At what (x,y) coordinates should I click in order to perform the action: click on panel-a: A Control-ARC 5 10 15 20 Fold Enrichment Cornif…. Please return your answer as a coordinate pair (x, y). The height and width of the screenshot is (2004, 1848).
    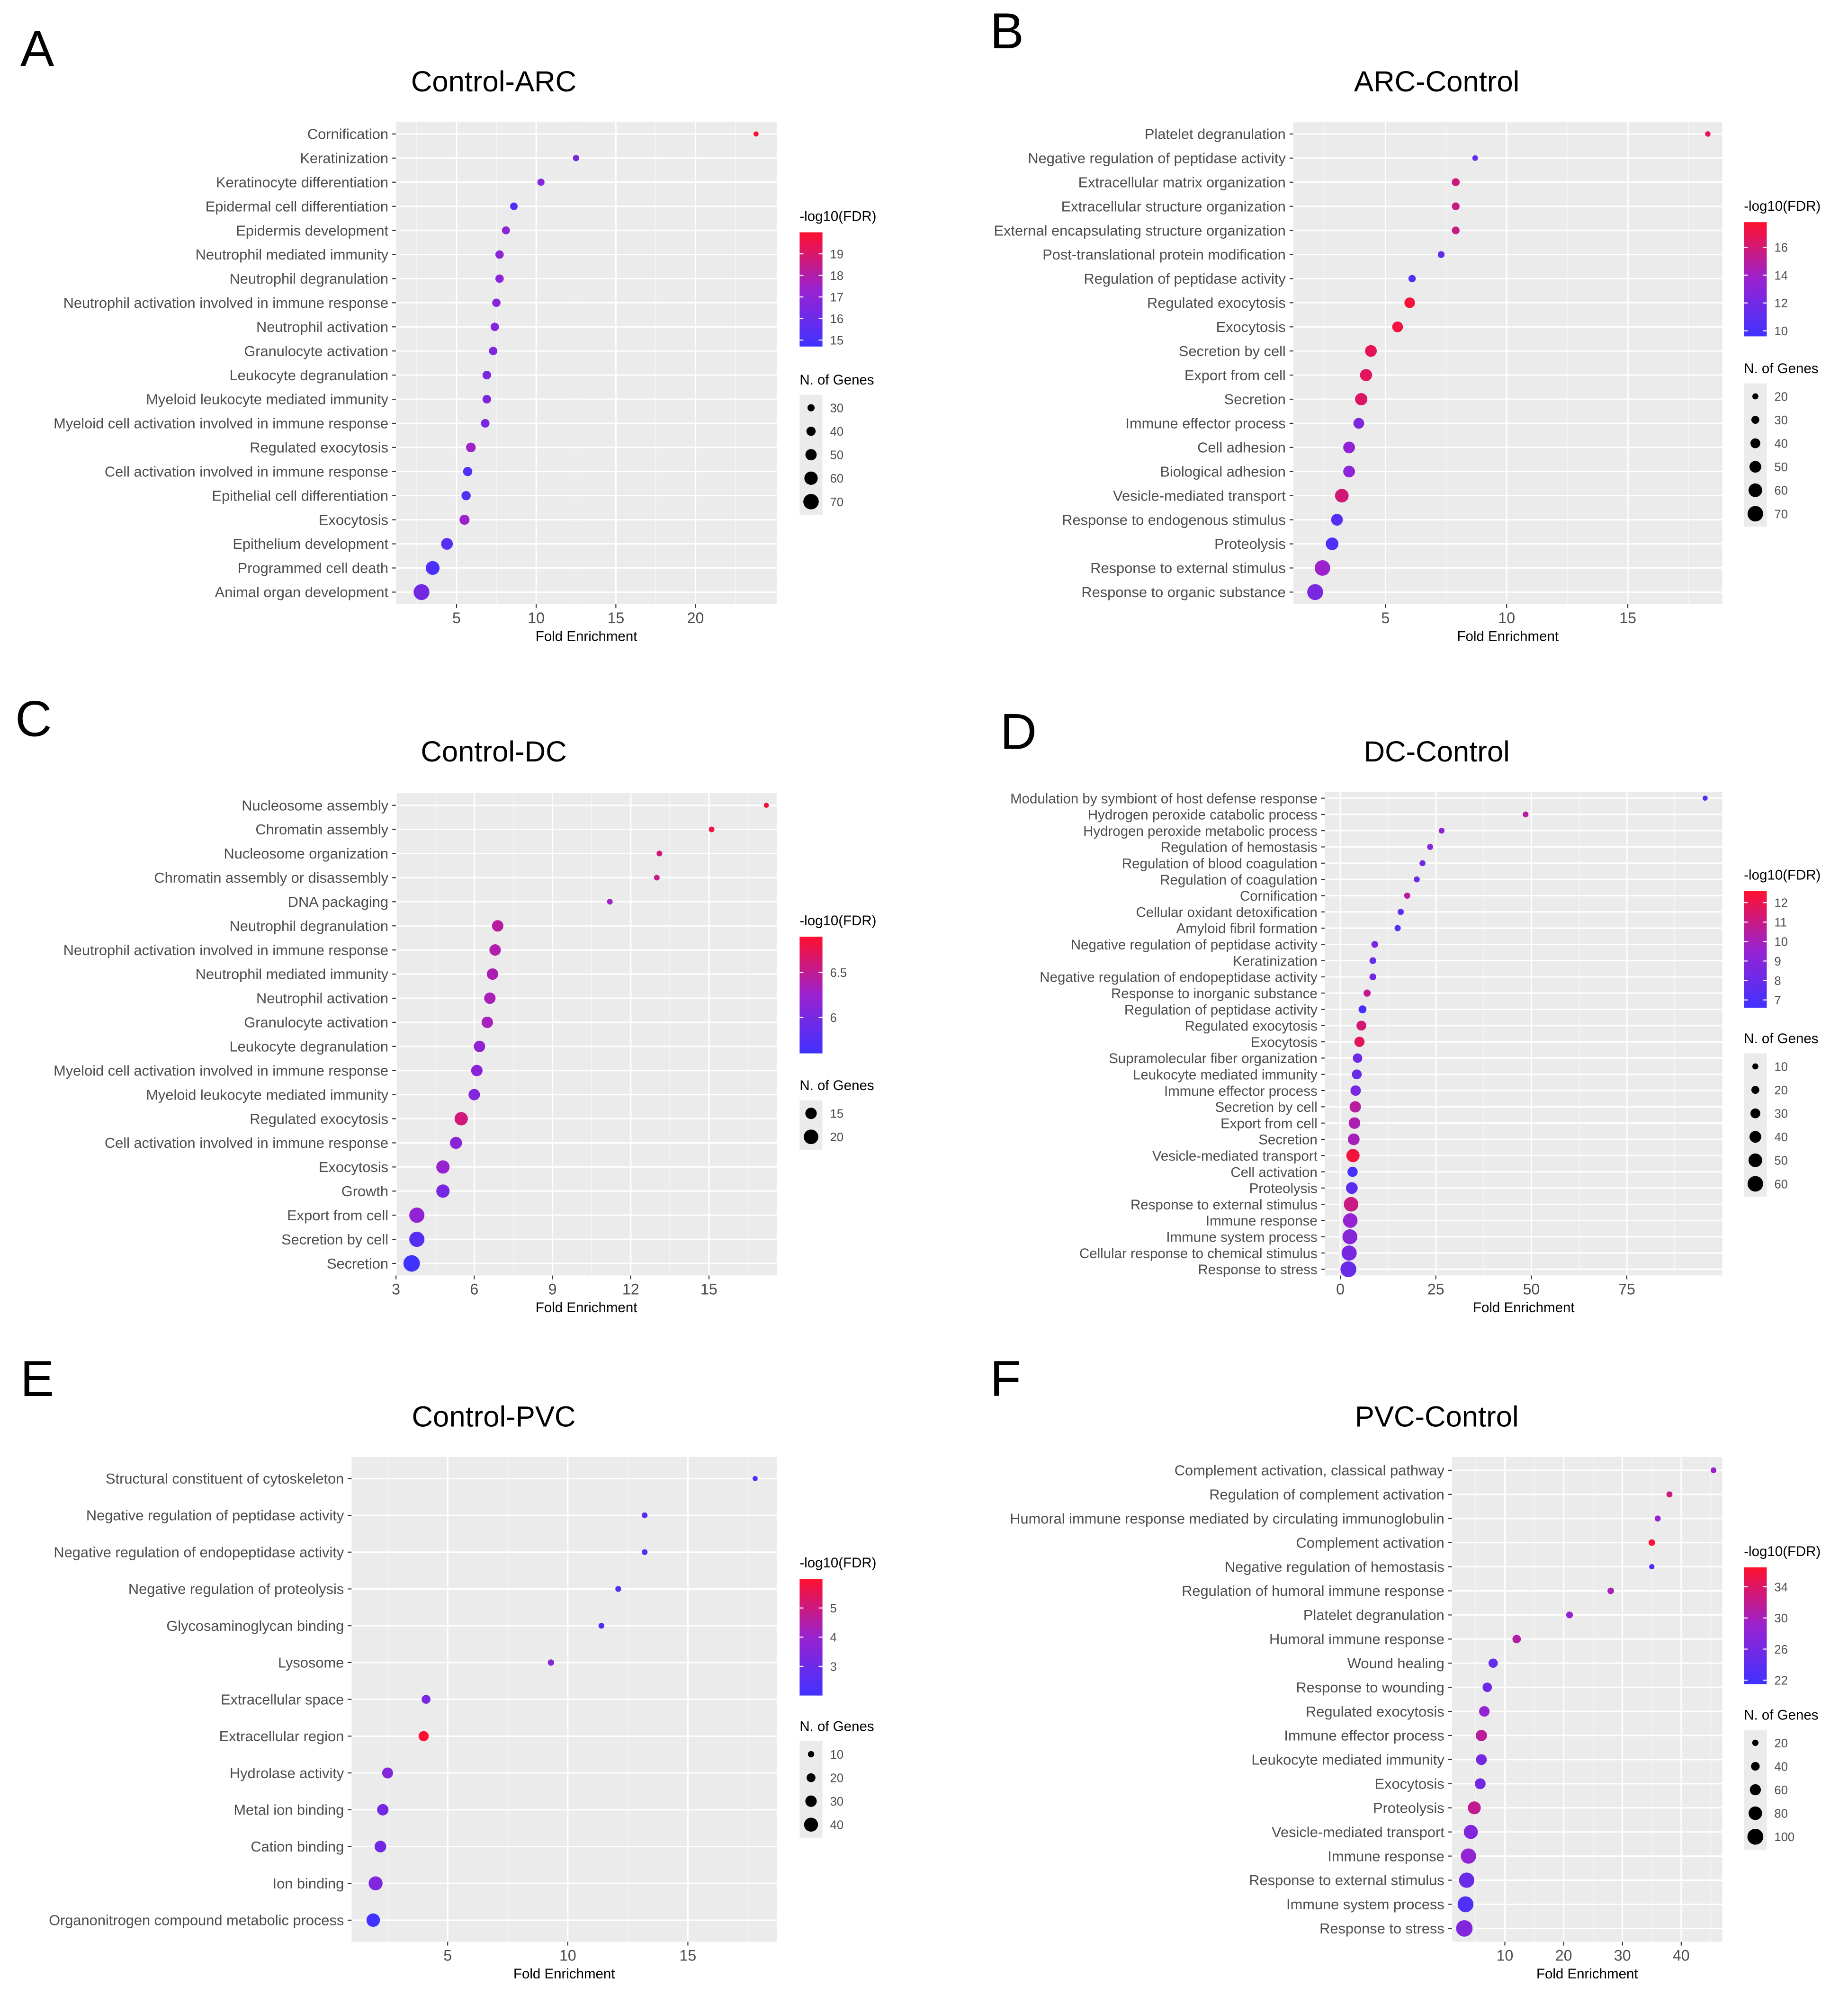
    Looking at the image, I should click on (448, 332).